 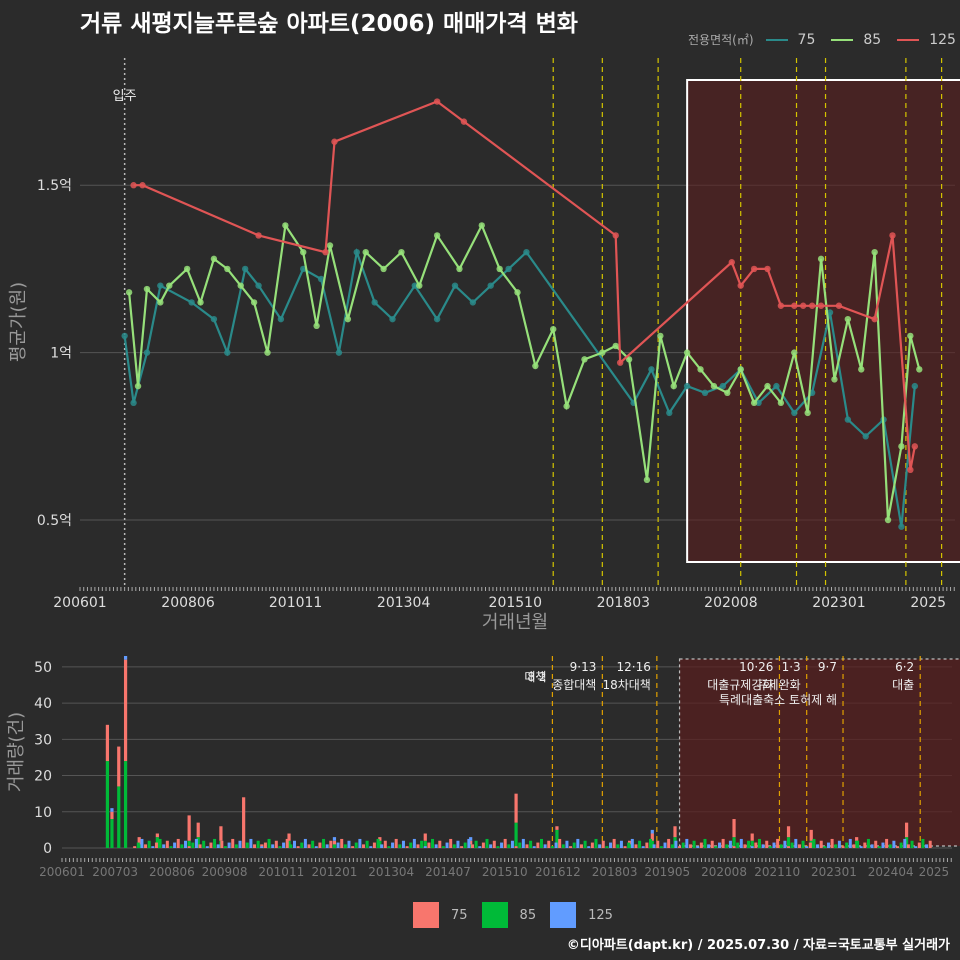 I want to click on policy-date-label: 1·3, so click(x=791, y=667).